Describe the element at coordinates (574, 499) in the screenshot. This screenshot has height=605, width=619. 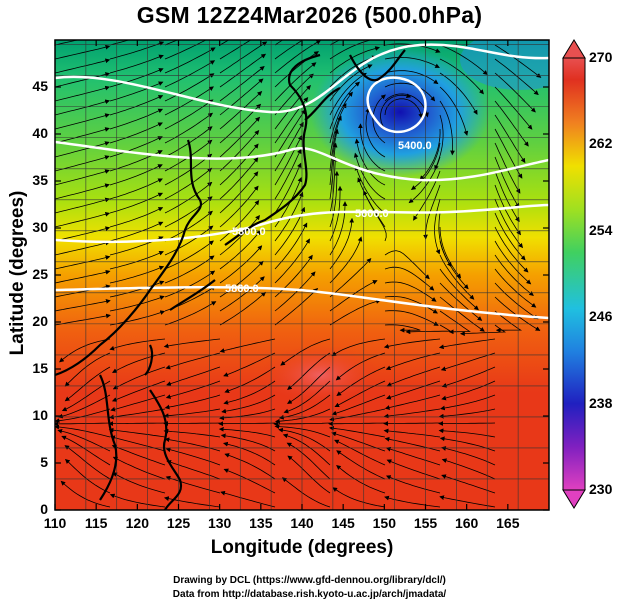
I see `colorbar-bottom-arrow` at that location.